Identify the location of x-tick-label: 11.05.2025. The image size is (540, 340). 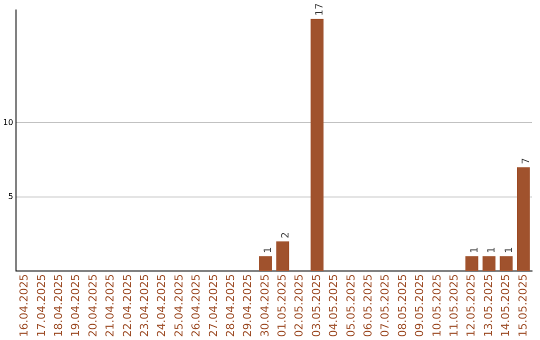
(453, 306).